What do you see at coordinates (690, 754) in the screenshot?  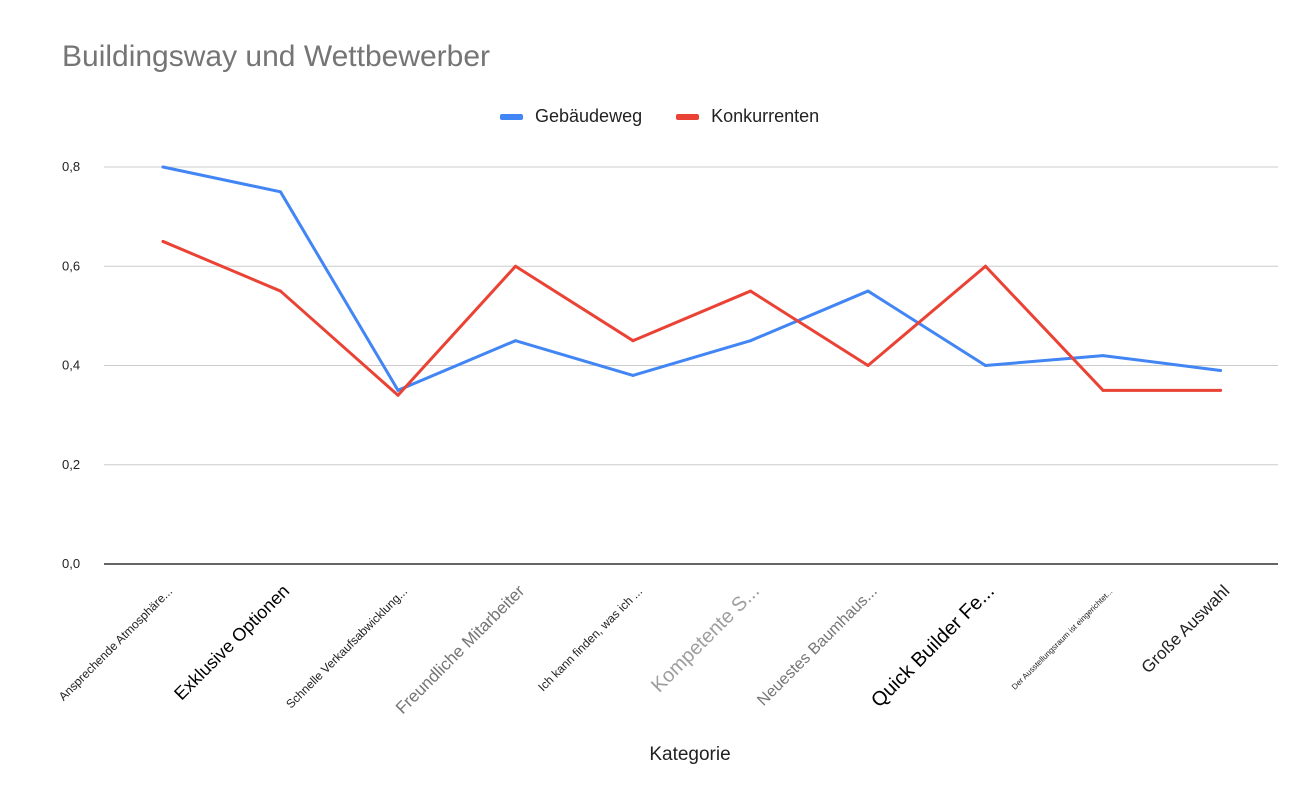 I see `x-axis-title: Kategorie` at bounding box center [690, 754].